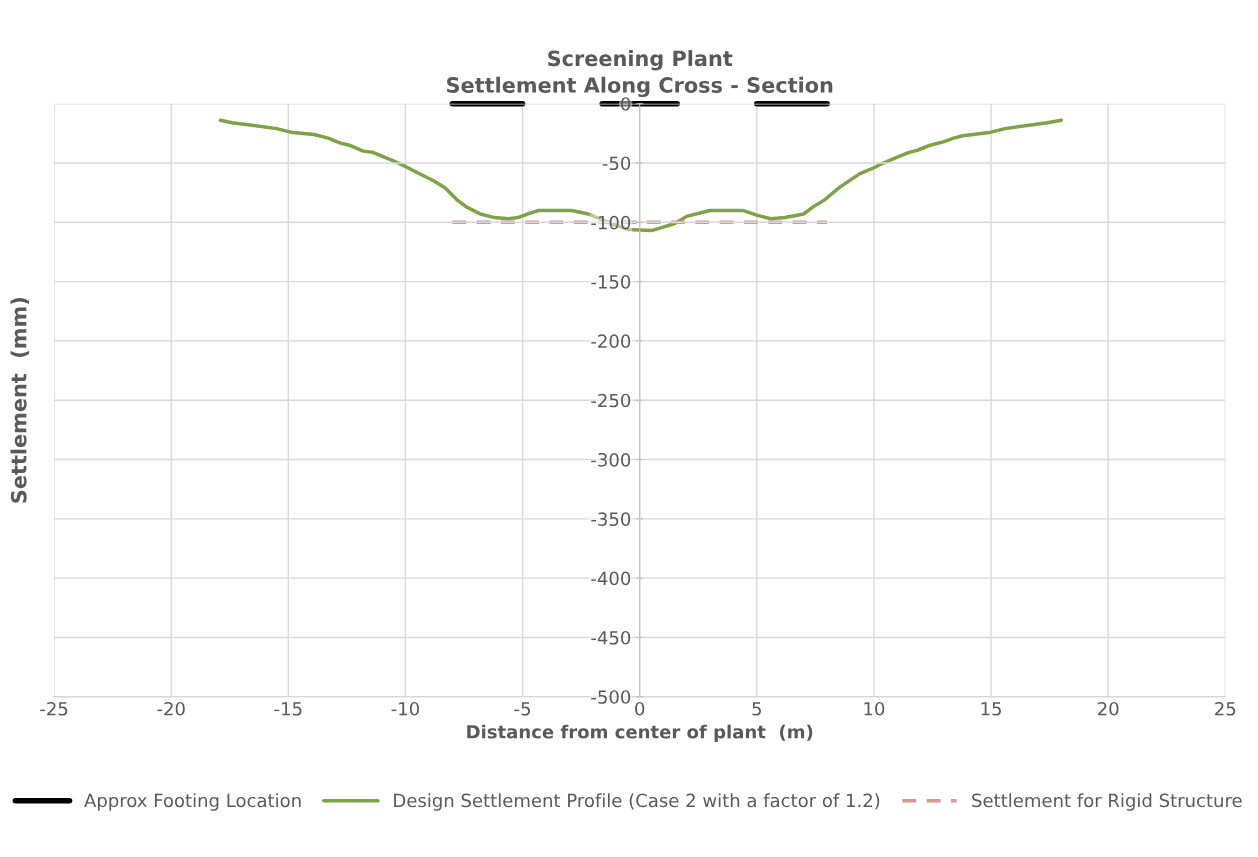  Describe the element at coordinates (640, 708) in the screenshot. I see `x-tick-label: 0` at that location.